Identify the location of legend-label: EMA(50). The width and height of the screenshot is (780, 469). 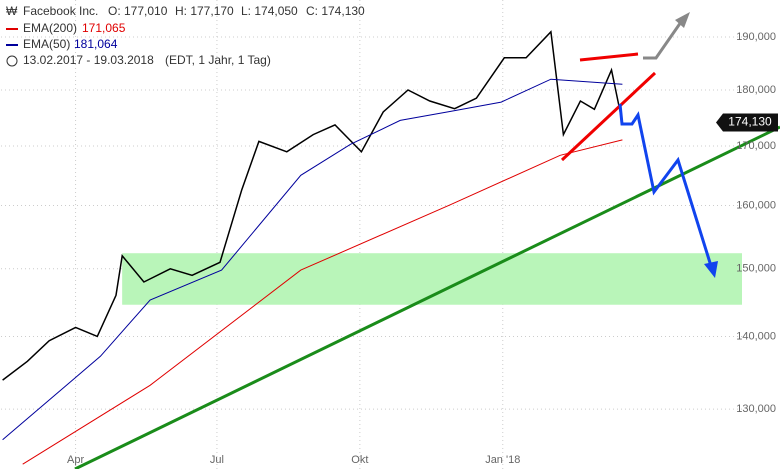
(46, 44).